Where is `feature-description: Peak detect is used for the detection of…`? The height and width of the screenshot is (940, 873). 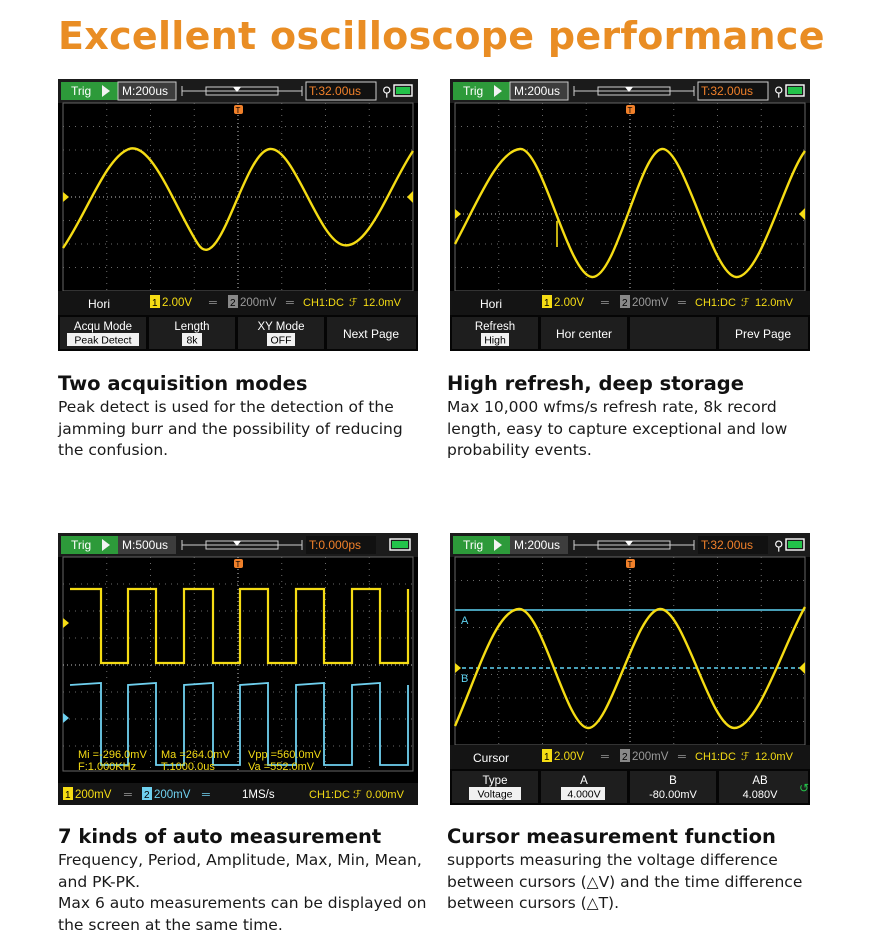 feature-description: Peak detect is used for the detection of… is located at coordinates (230, 429).